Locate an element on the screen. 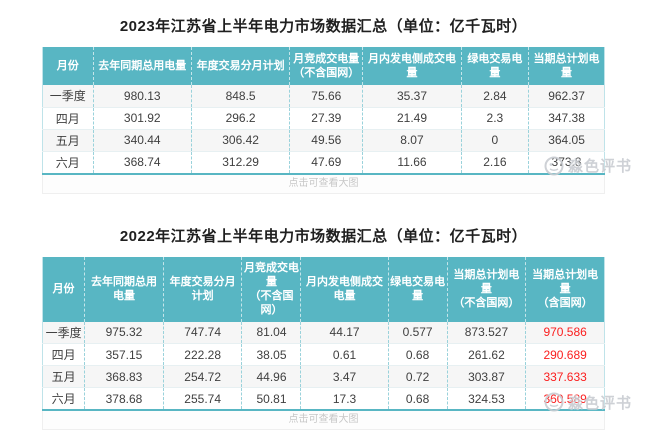 Image resolution: width=647 pixels, height=430 pixels. value-cell: 340.44 is located at coordinates (142, 140).